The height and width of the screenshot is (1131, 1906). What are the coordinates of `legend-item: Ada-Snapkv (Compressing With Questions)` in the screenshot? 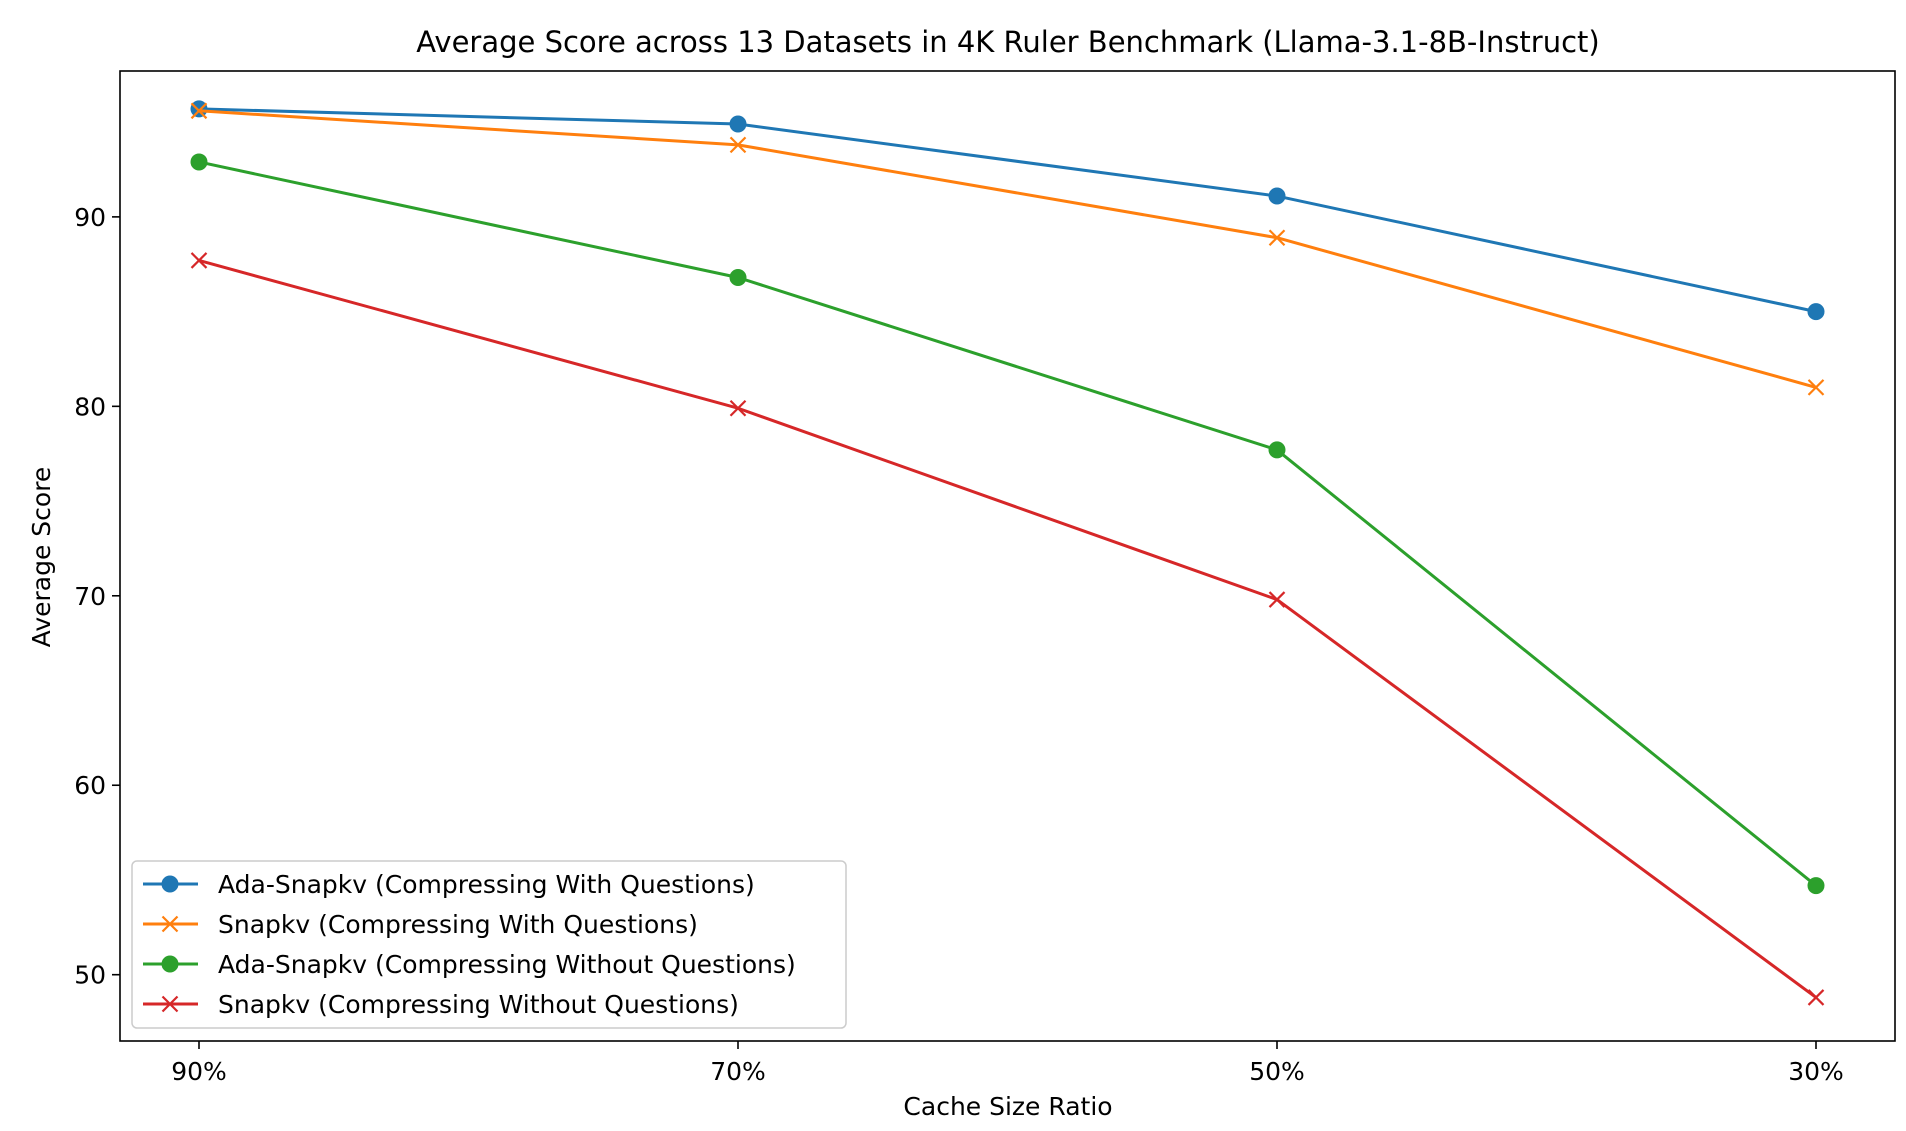 It's located at (449, 884).